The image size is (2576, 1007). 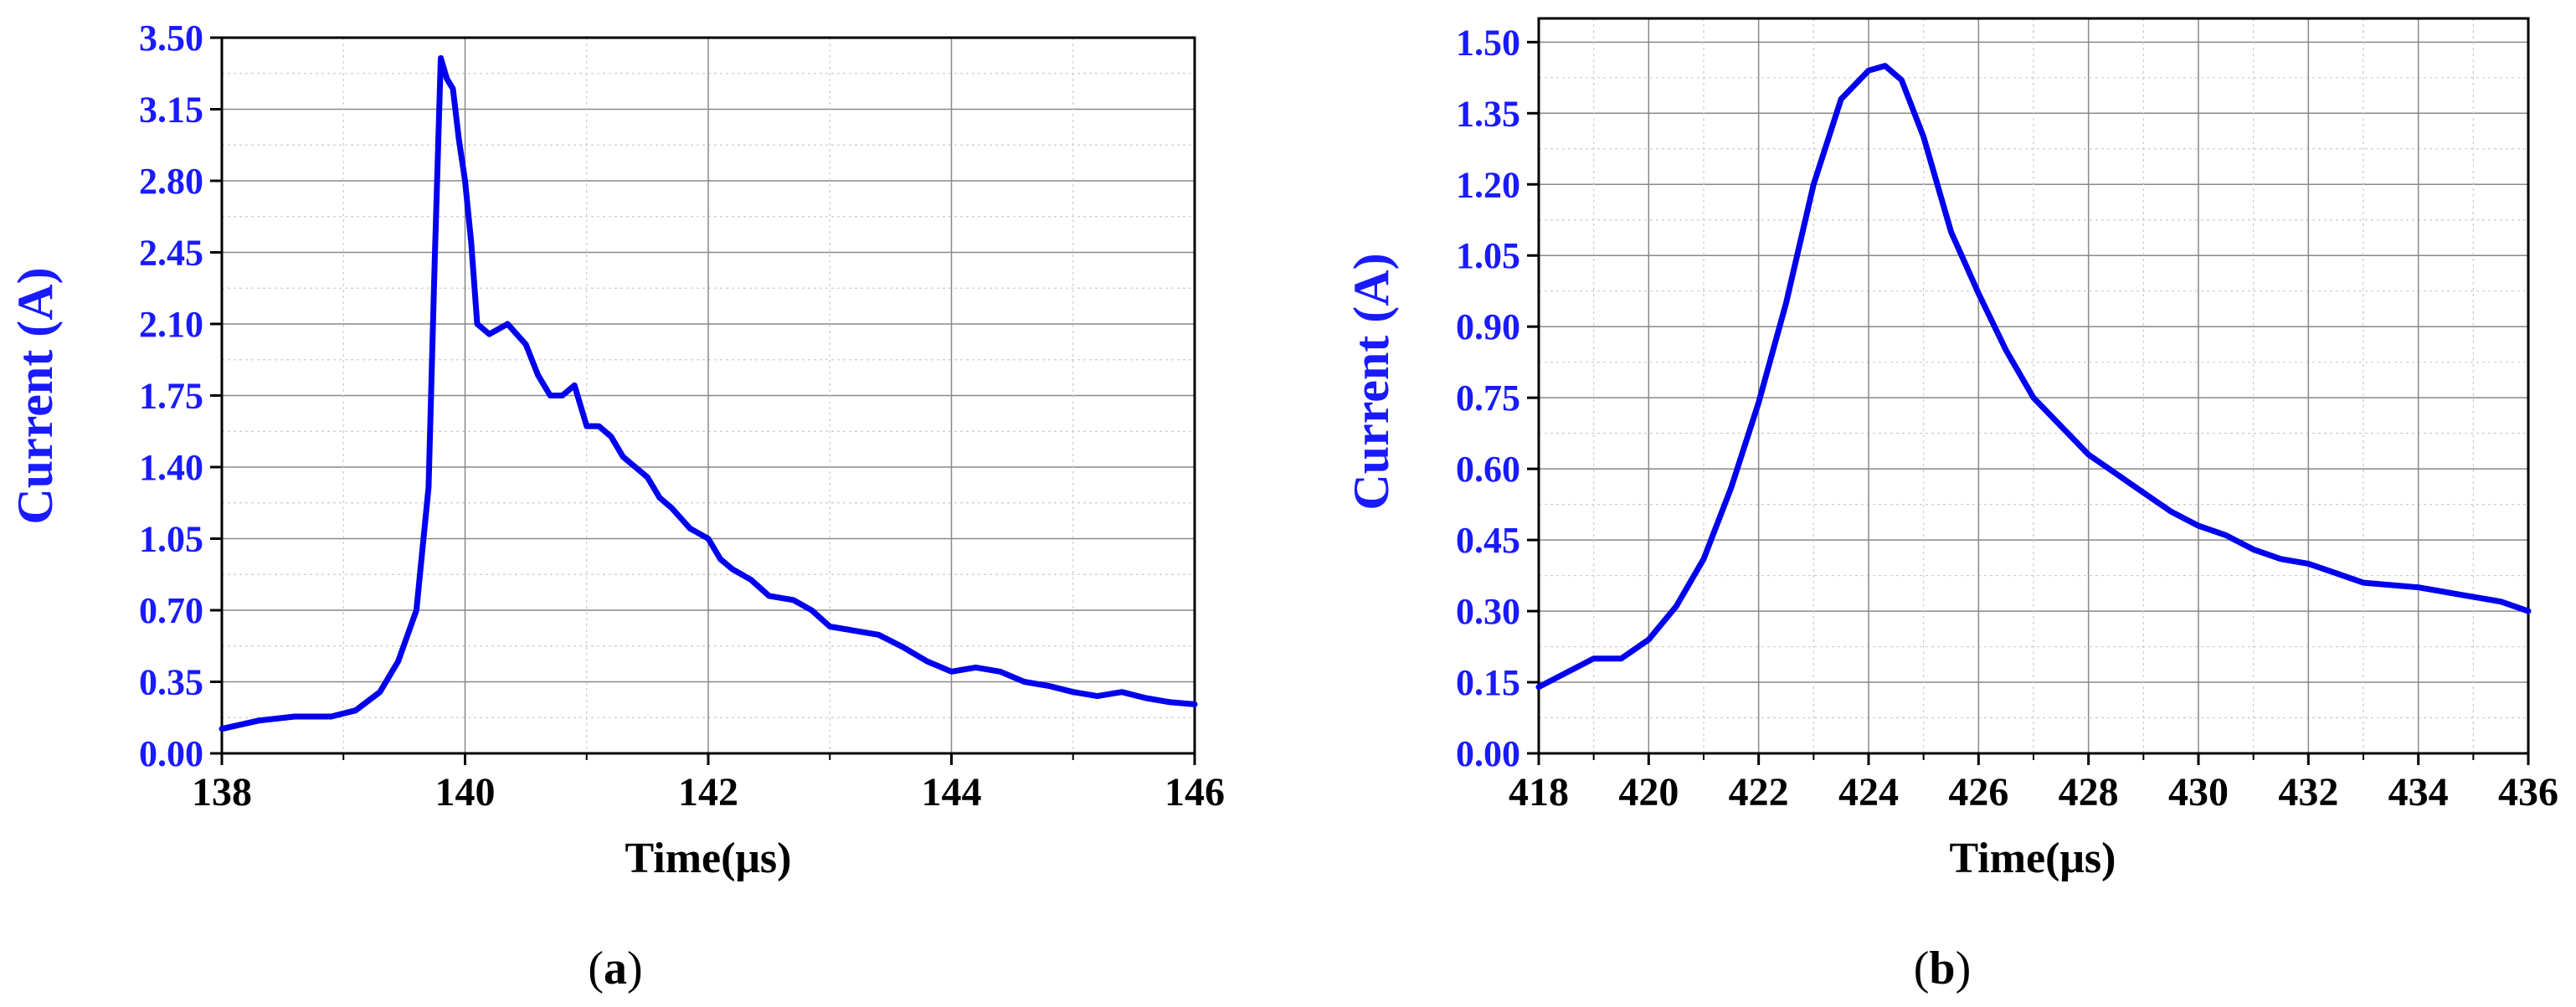 What do you see at coordinates (171, 467) in the screenshot?
I see `y-tick-label: 1.40` at bounding box center [171, 467].